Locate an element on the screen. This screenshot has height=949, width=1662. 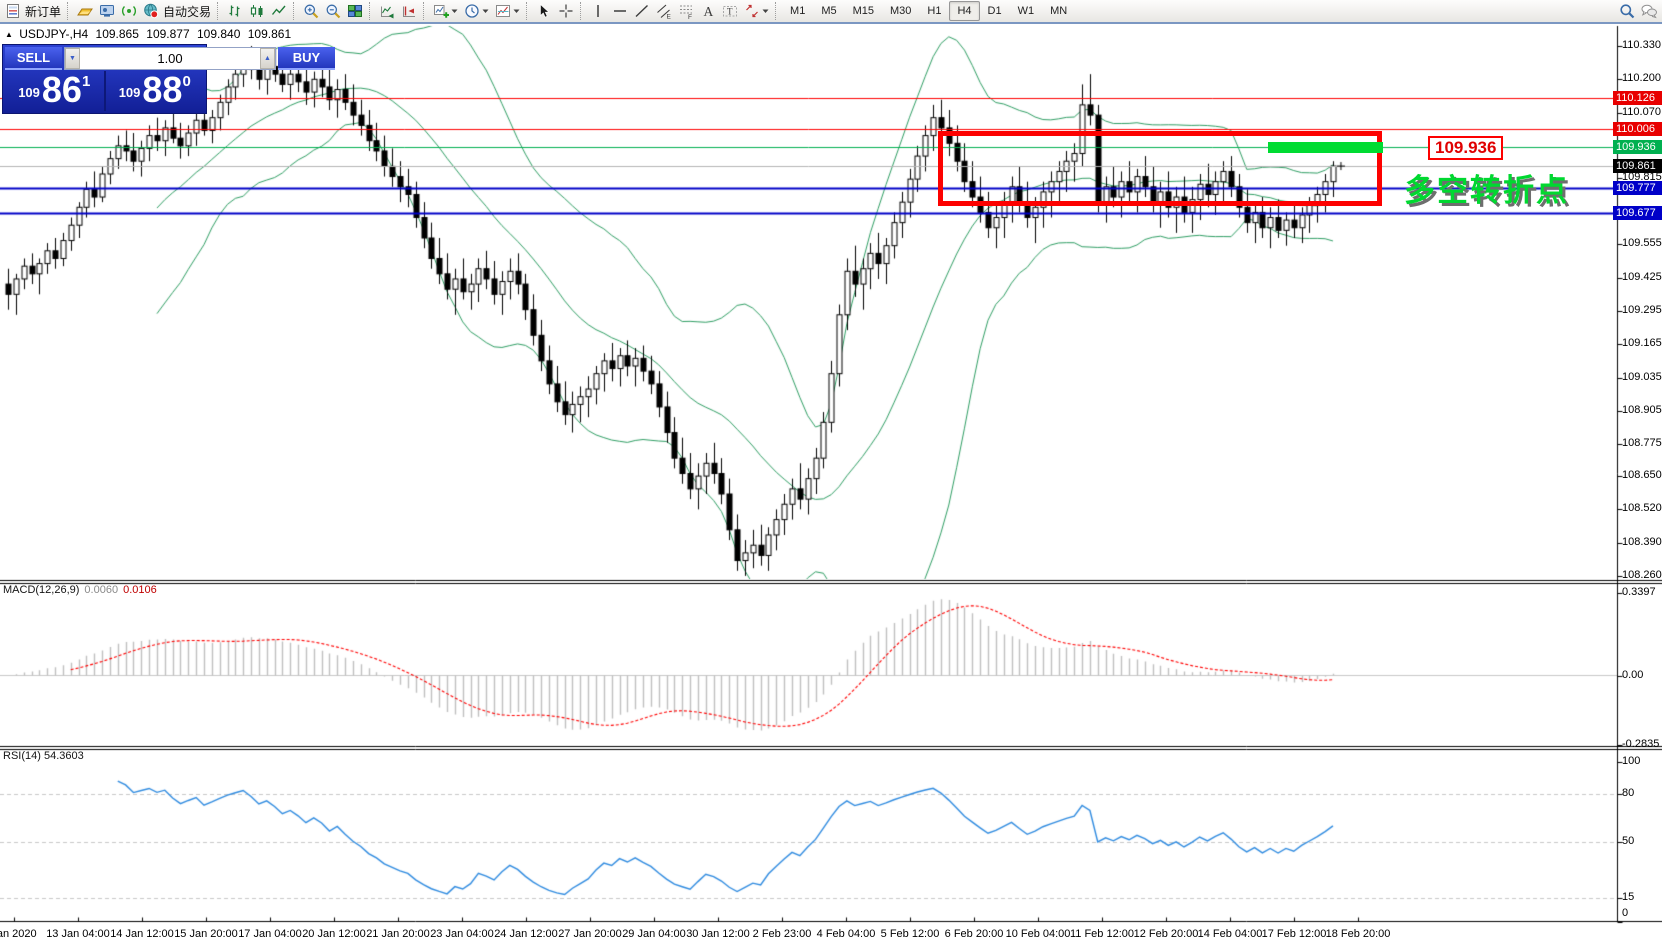
horizontal-line-icon is located at coordinates (620, 11).